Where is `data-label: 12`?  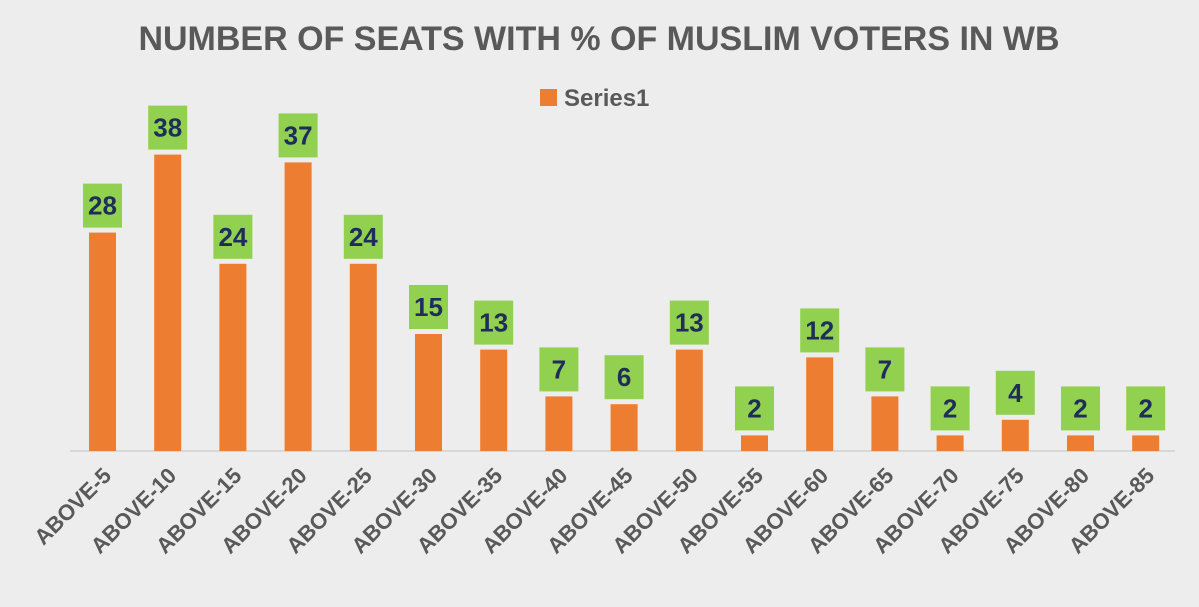
data-label: 12 is located at coordinates (819, 330).